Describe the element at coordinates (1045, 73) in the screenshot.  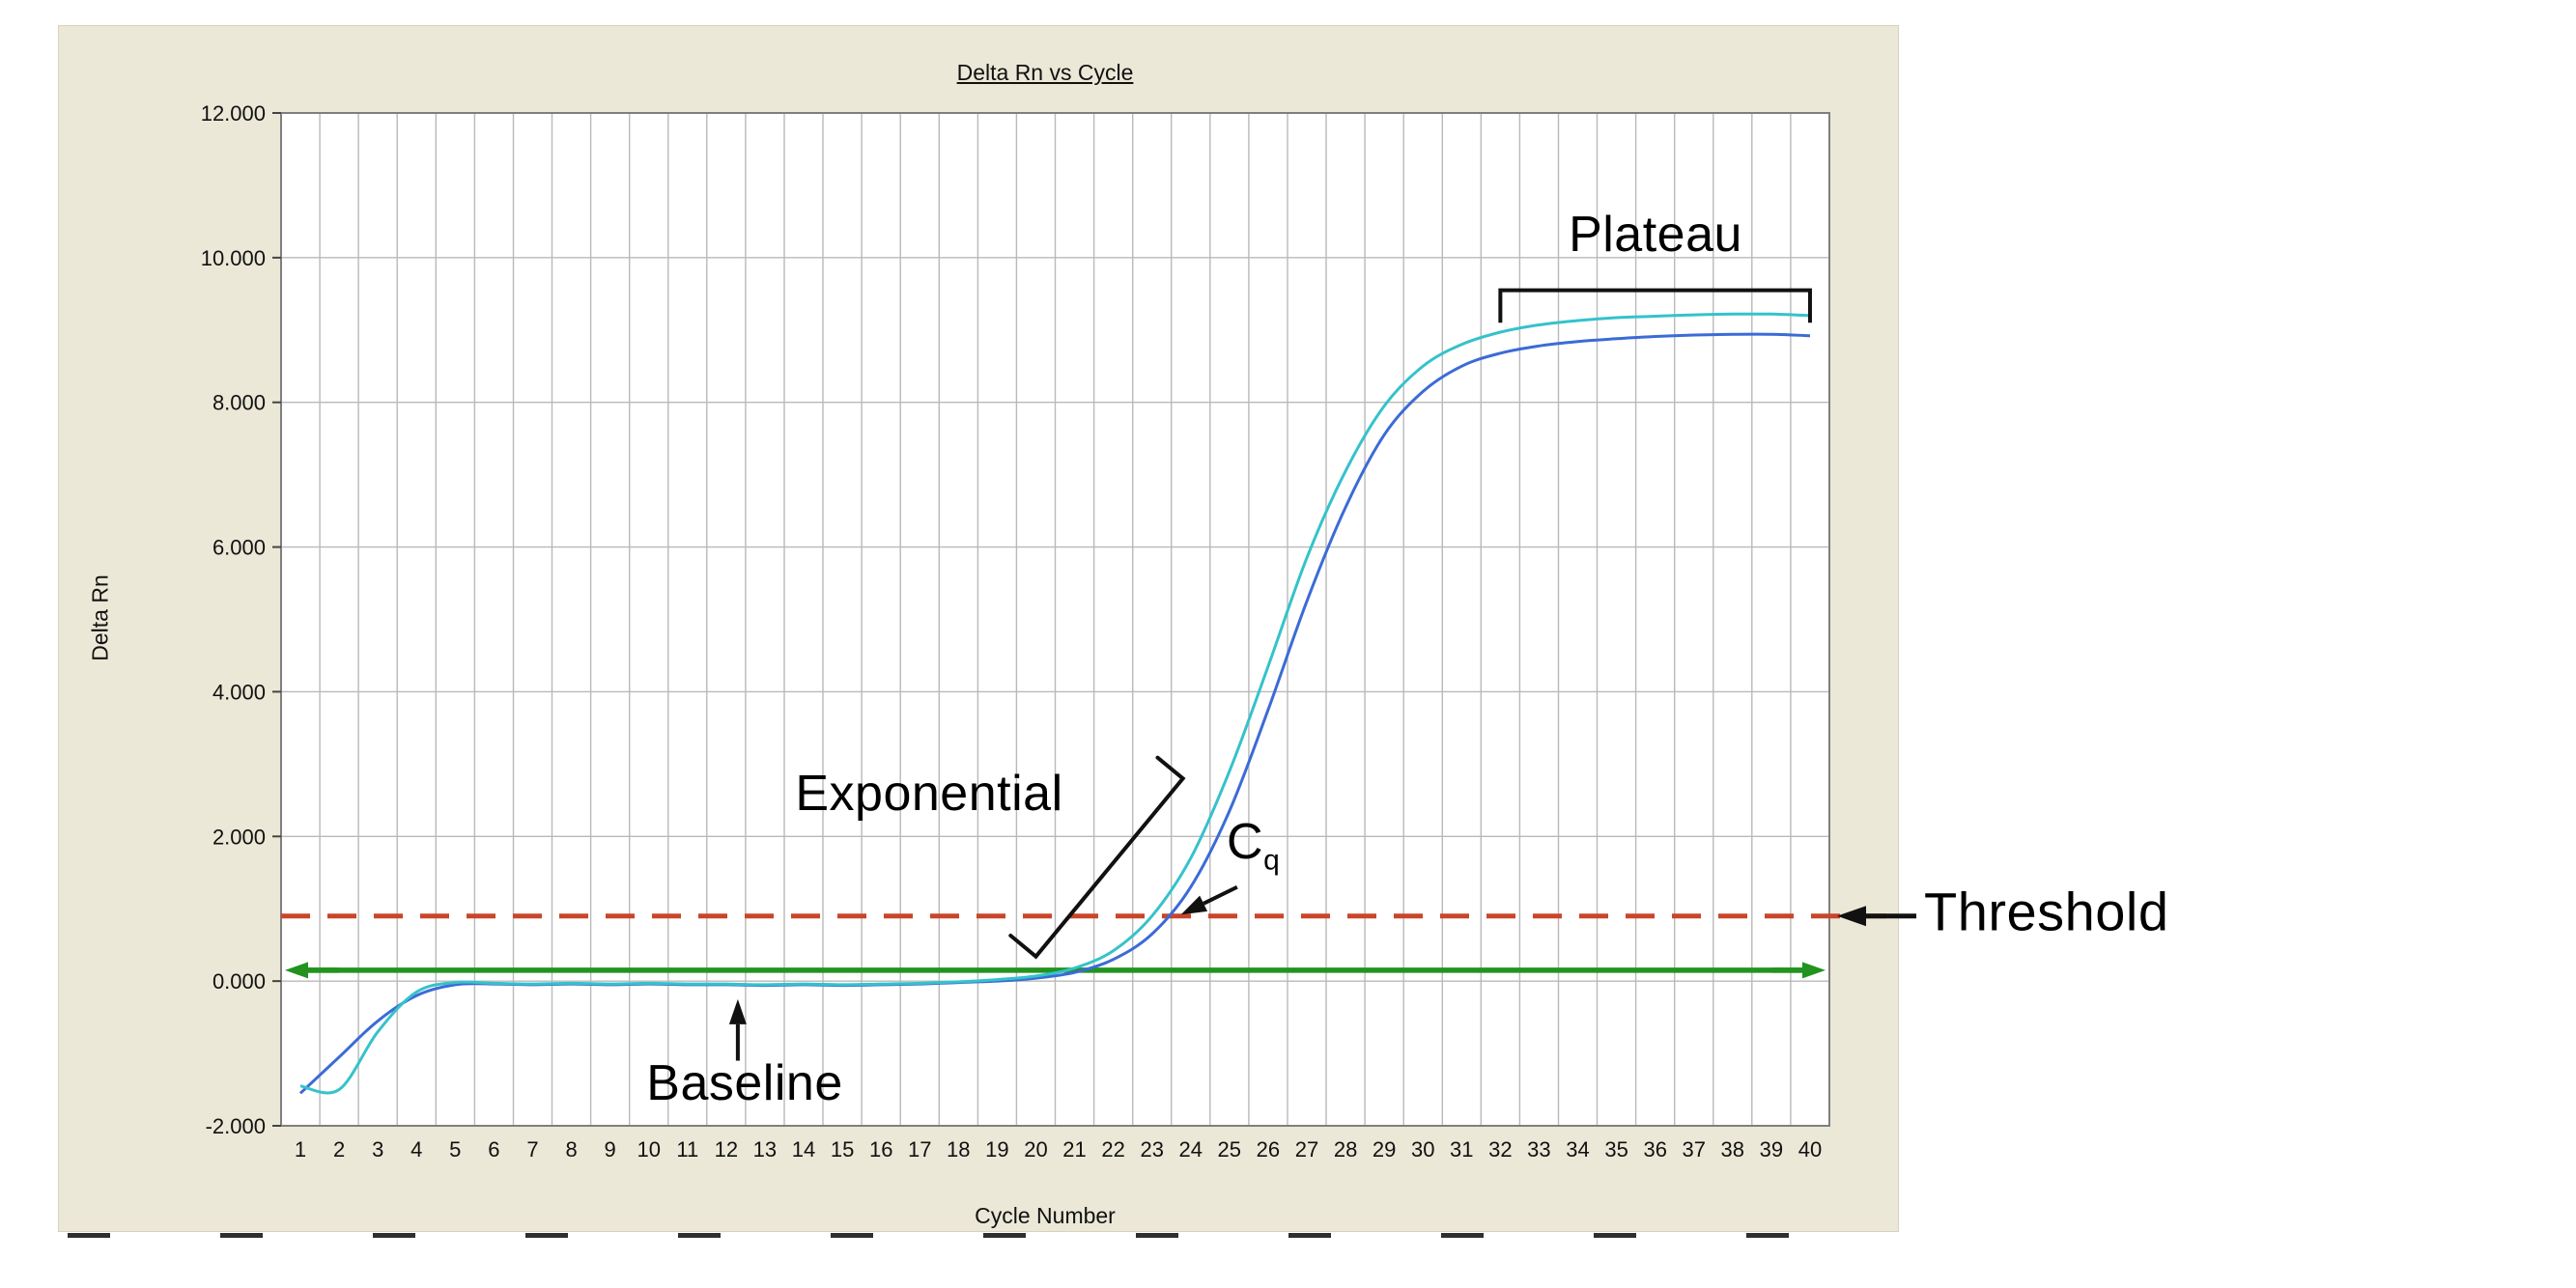
I see `chart-title: Delta Rn vs Cycle` at that location.